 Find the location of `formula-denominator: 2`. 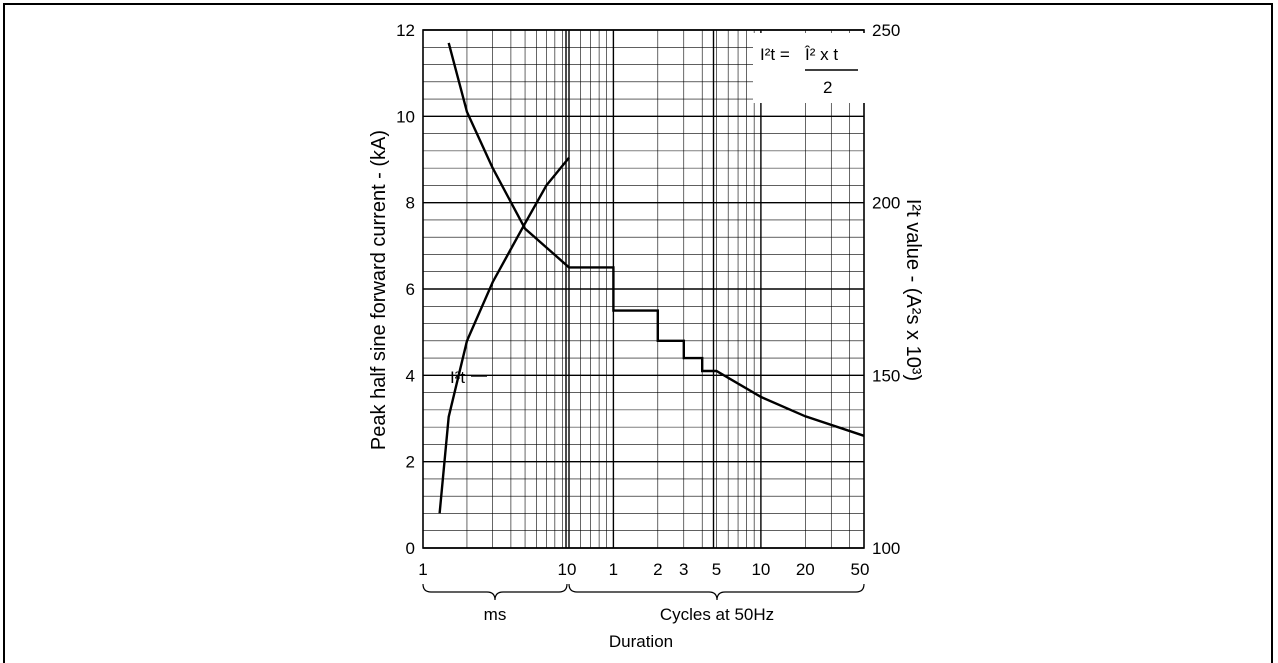

formula-denominator: 2 is located at coordinates (827, 87).